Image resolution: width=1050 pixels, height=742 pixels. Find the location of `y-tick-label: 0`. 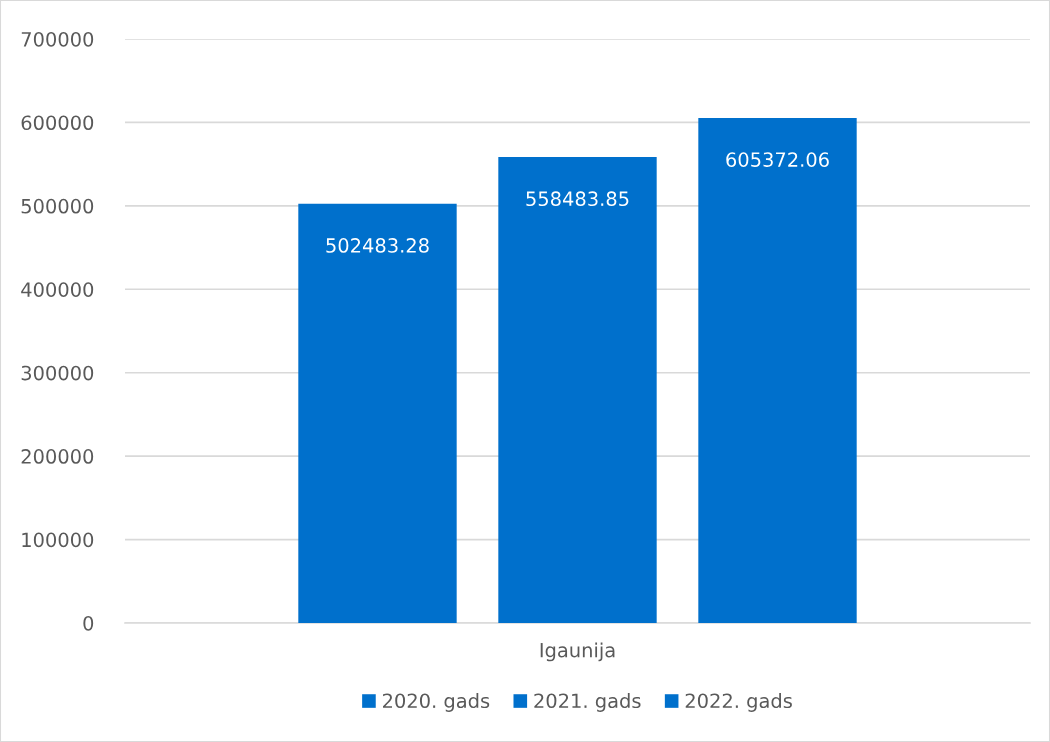

y-tick-label: 0 is located at coordinates (88, 623).